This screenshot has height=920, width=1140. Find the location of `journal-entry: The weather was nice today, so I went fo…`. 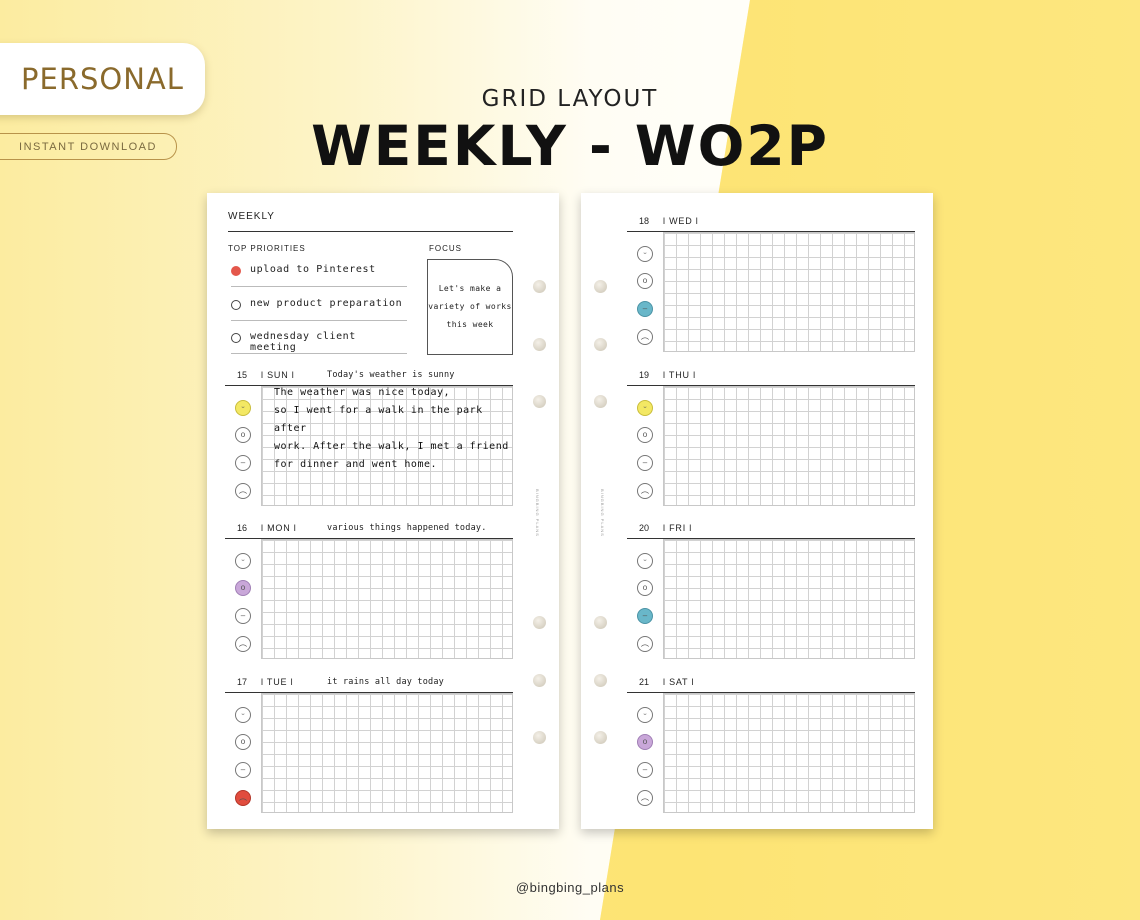

journal-entry: The weather was nice today, so I went fo… is located at coordinates (391, 428).